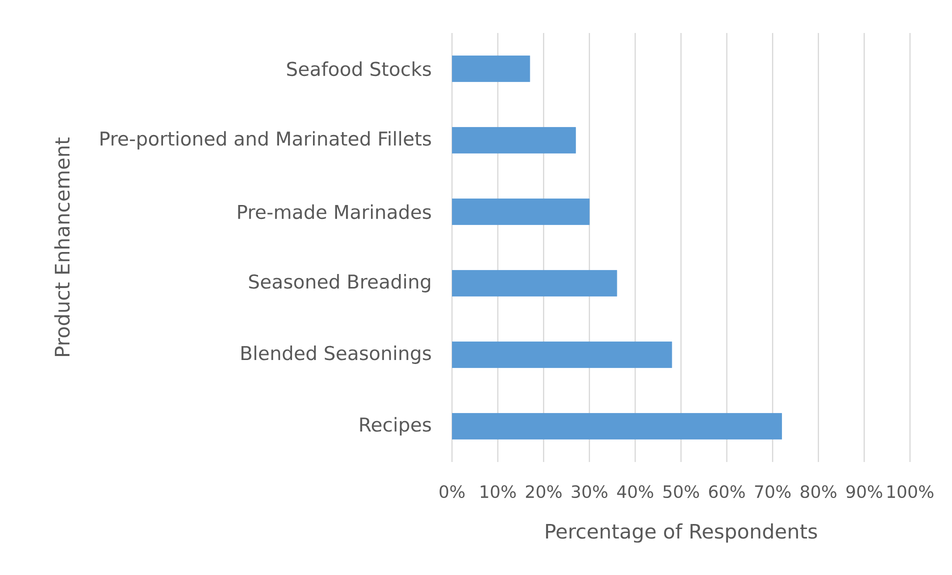  What do you see at coordinates (727, 491) in the screenshot?
I see `x-tick-label: 60%` at bounding box center [727, 491].